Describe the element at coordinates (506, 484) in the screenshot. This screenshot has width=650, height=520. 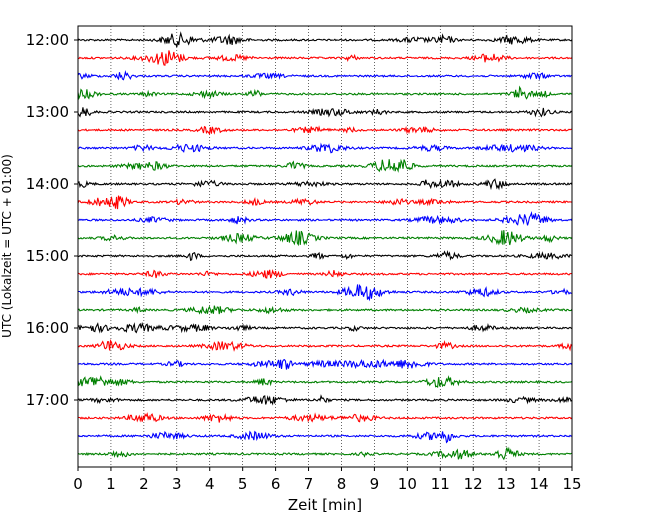
I see `x-tick-label: 13` at that location.